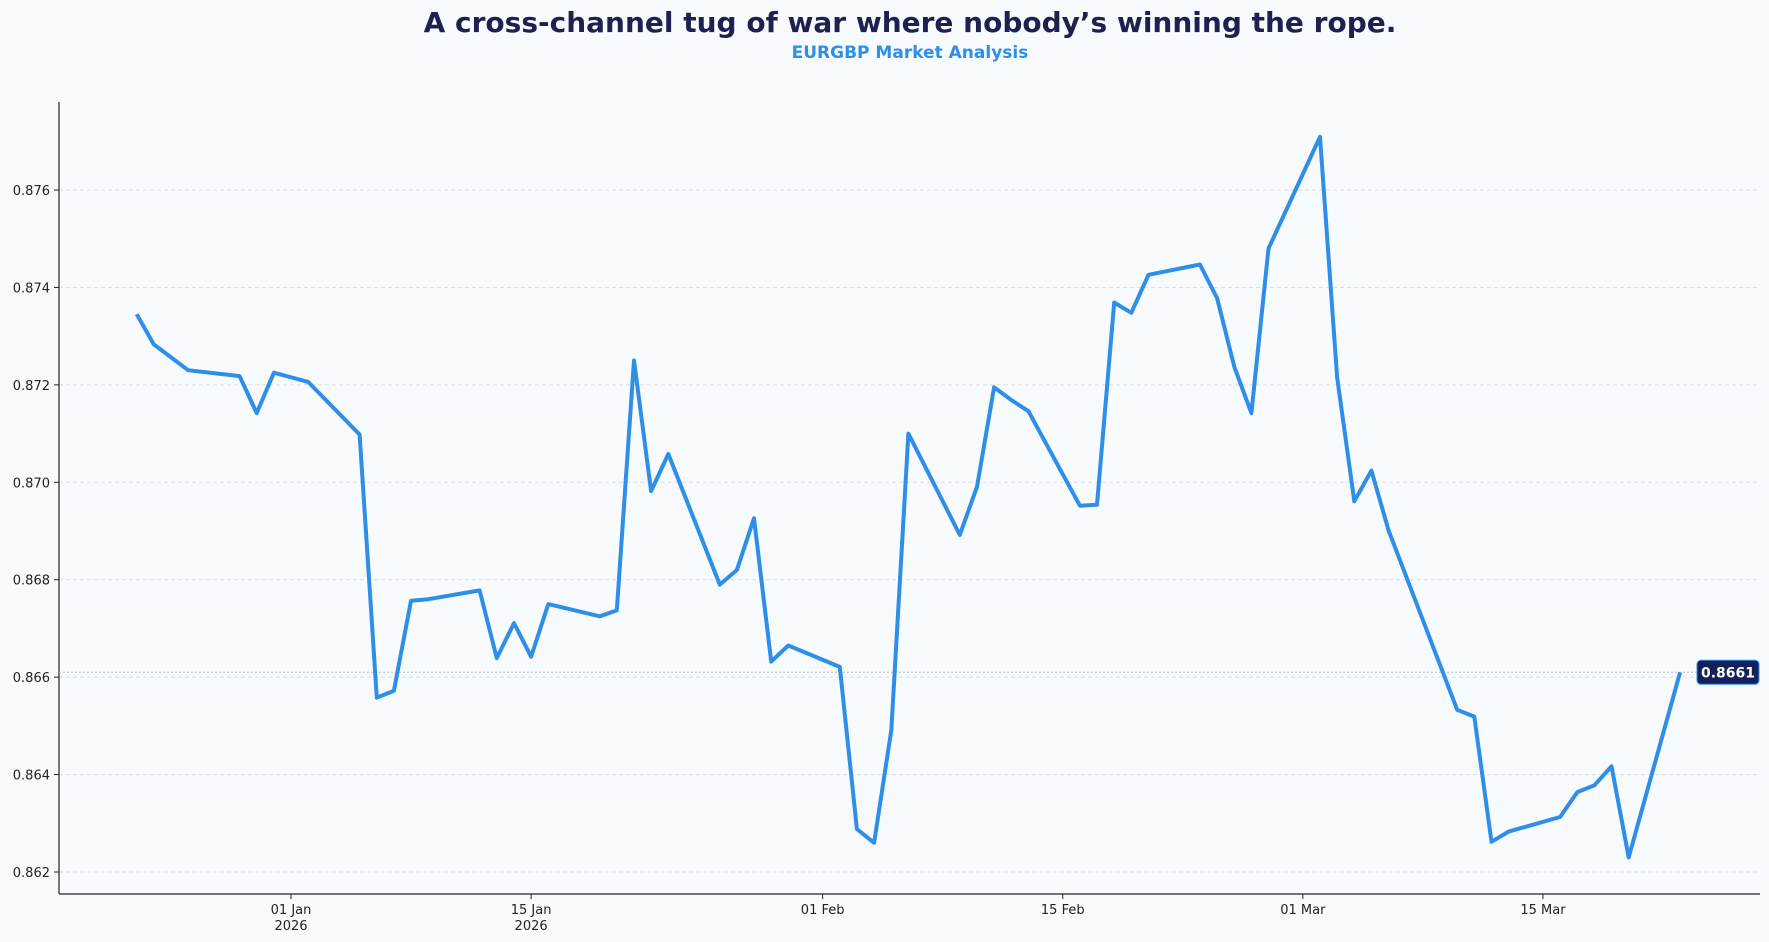  I want to click on y-tick-label: 0.870, so click(31, 483).